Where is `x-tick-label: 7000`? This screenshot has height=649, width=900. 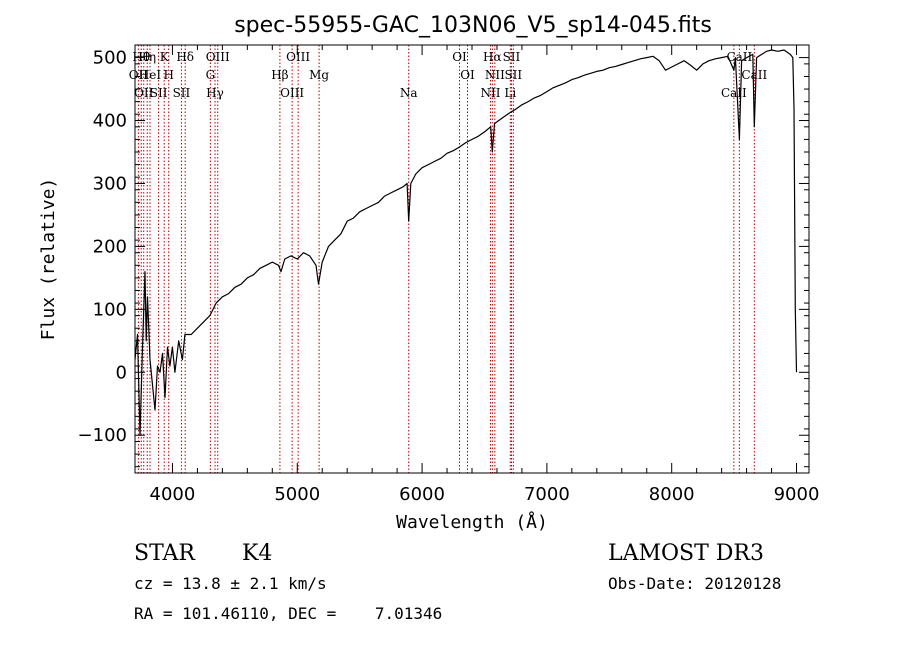
x-tick-label: 7000 is located at coordinates (547, 494).